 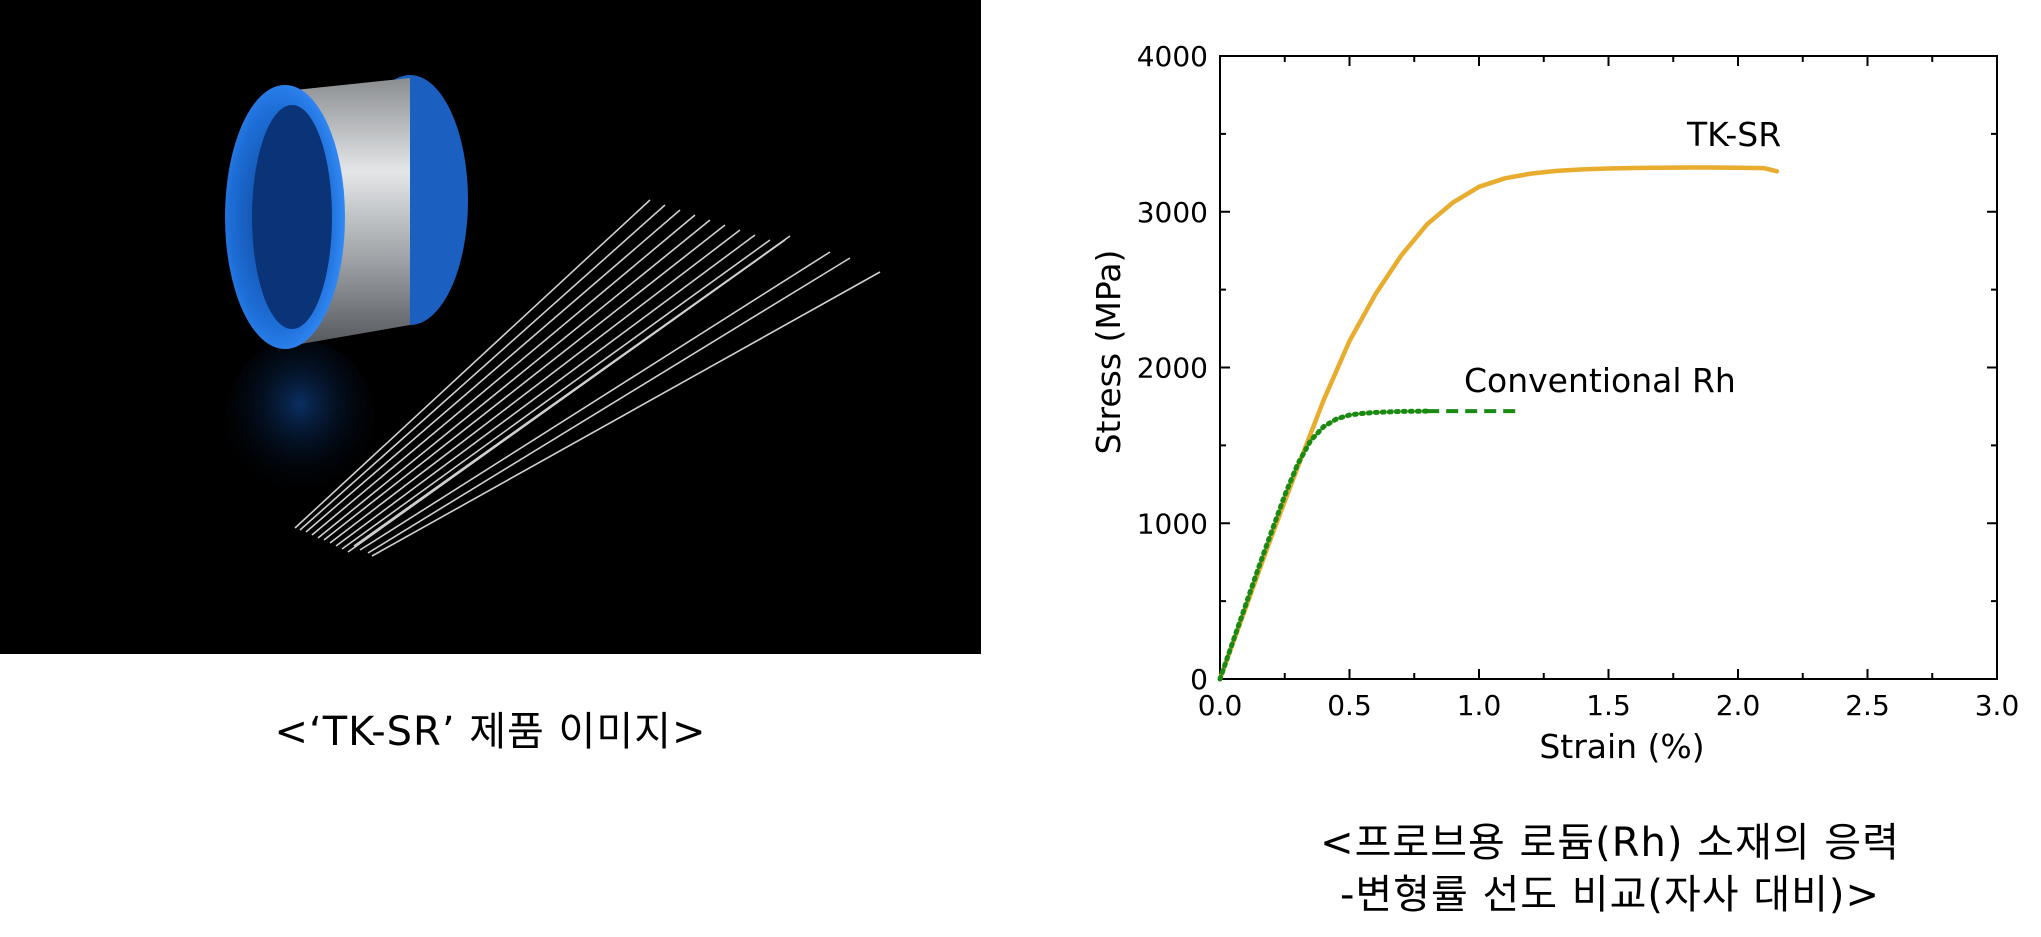 I want to click on y-tick-label: 2000, so click(x=1172, y=368).